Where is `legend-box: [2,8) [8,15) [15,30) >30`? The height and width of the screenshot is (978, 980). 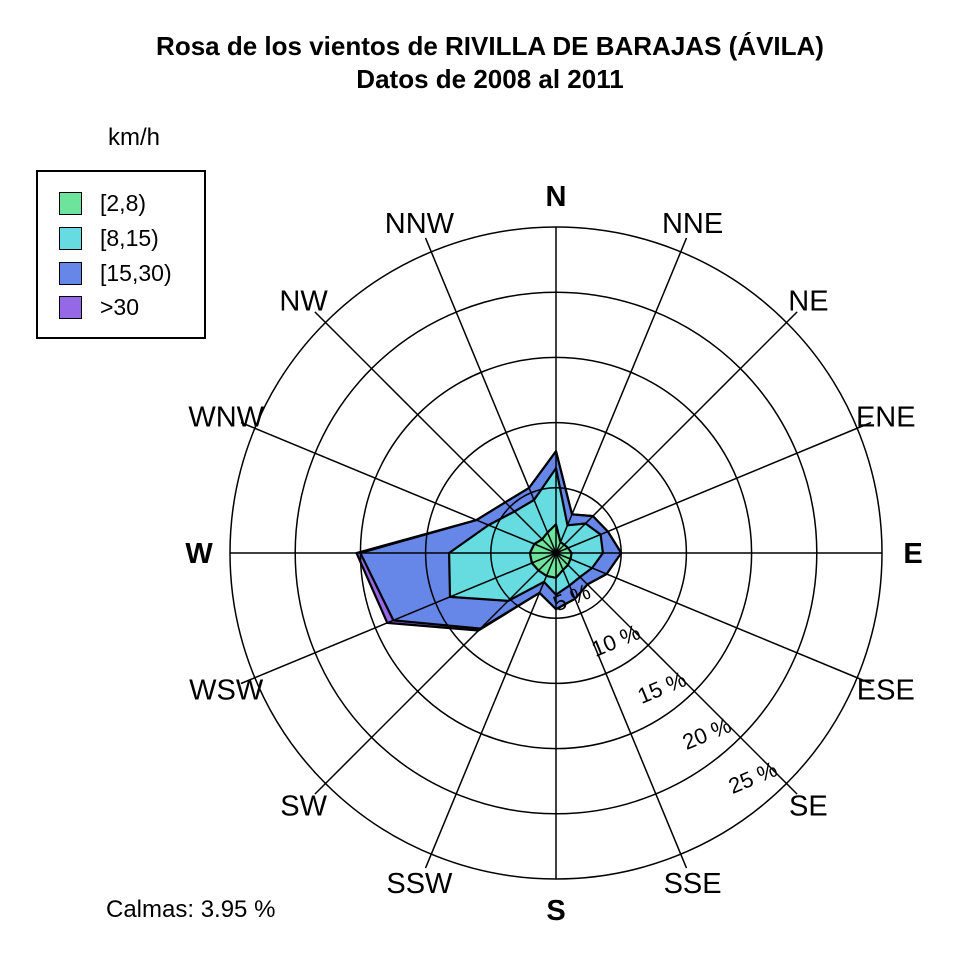
legend-box: [2,8) [8,15) [15,30) >30 is located at coordinates (121, 254).